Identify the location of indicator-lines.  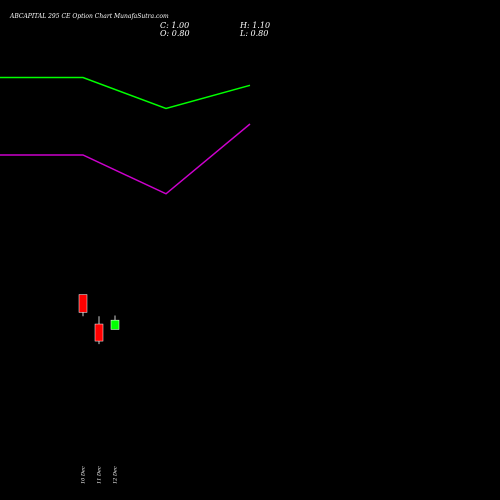
(125, 135).